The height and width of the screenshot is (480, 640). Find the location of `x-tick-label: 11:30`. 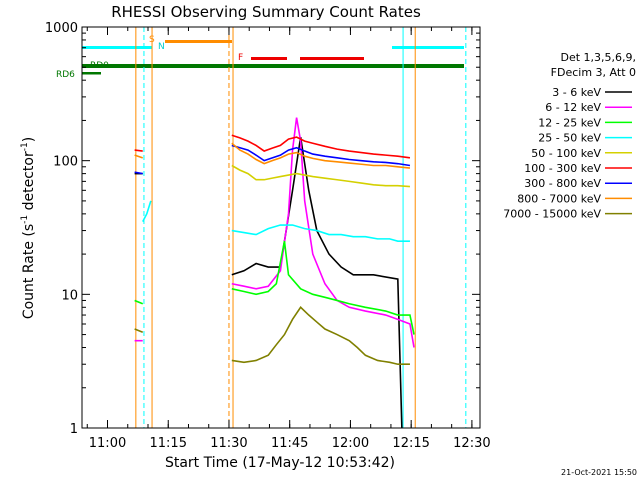

x-tick-label: 11:30 is located at coordinates (228, 443).